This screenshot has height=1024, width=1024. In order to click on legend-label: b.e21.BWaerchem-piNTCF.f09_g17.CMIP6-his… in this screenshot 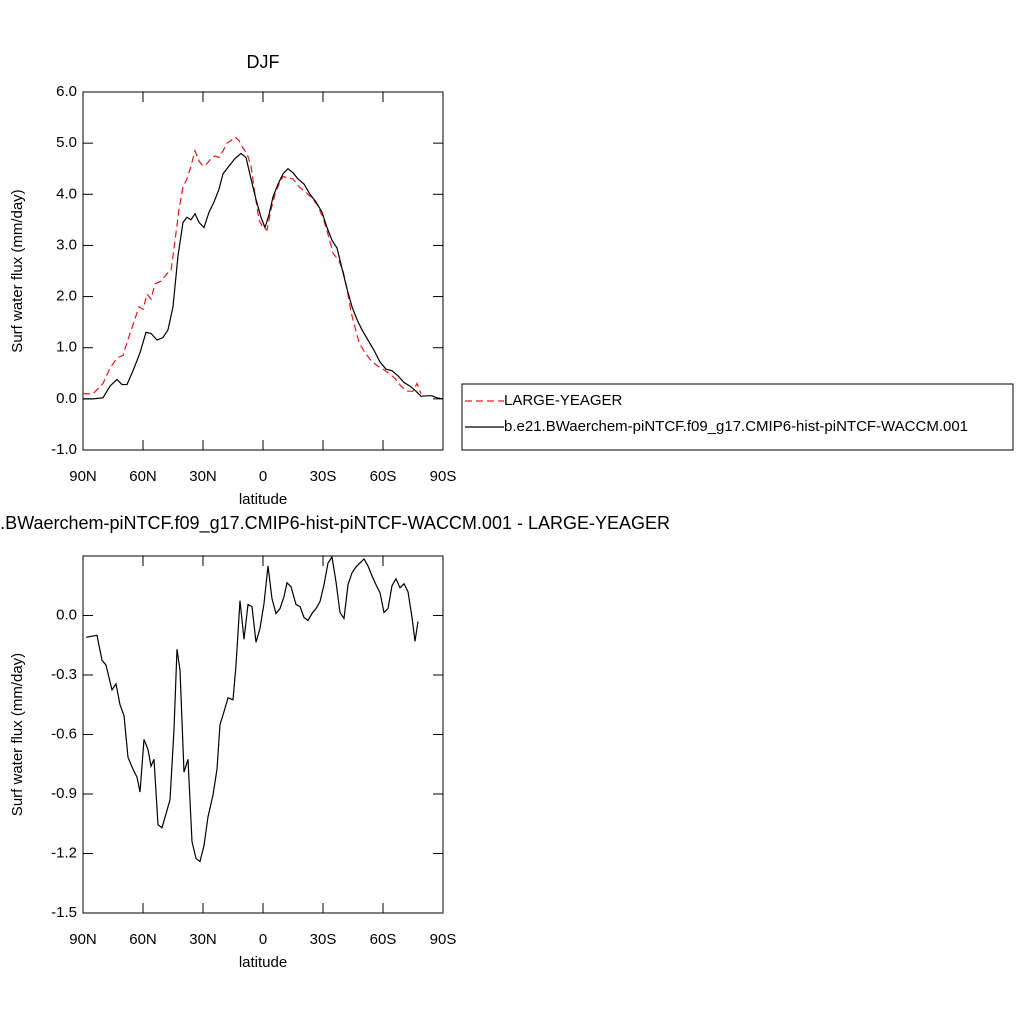, I will do `click(736, 426)`.